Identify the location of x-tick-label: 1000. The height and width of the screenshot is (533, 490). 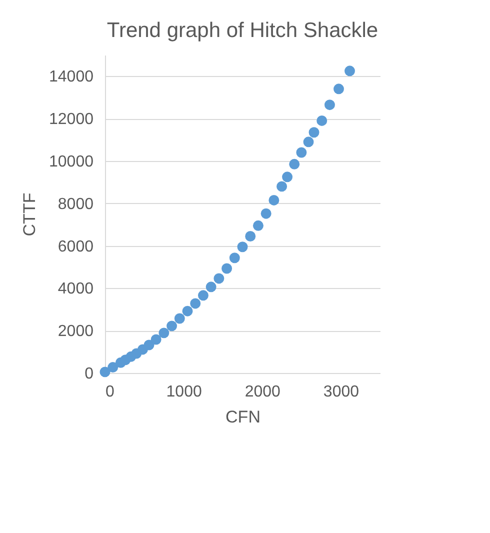
(184, 392).